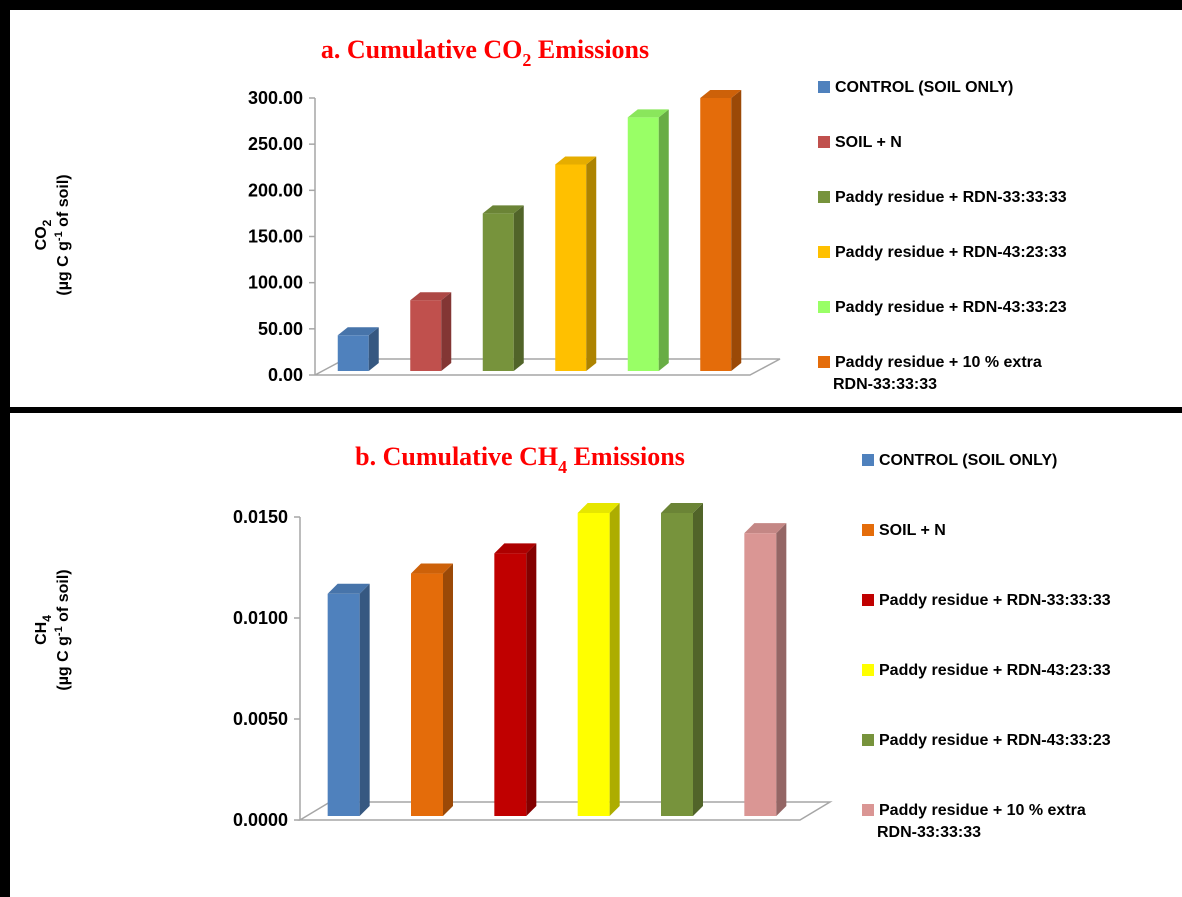  What do you see at coordinates (43, 234) in the screenshot?
I see `svg-text: CO2` at bounding box center [43, 234].